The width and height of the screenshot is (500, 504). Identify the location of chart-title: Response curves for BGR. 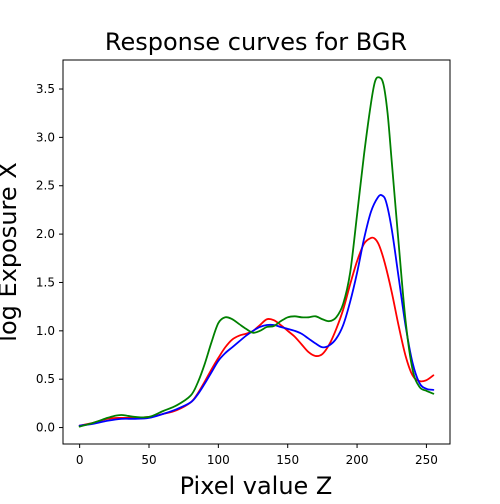
(256, 42).